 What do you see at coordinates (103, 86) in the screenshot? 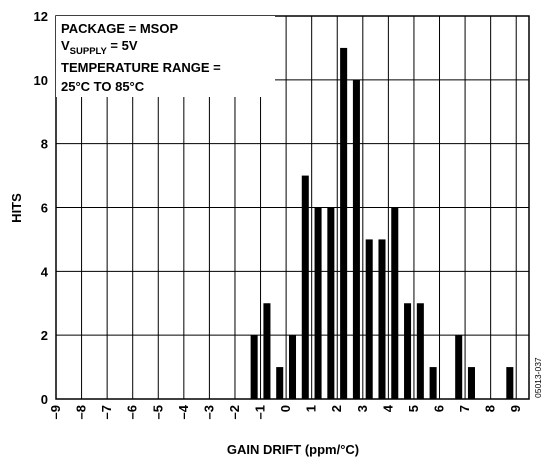
I see `annotation-line-4: 25°C TO 85°C` at bounding box center [103, 86].